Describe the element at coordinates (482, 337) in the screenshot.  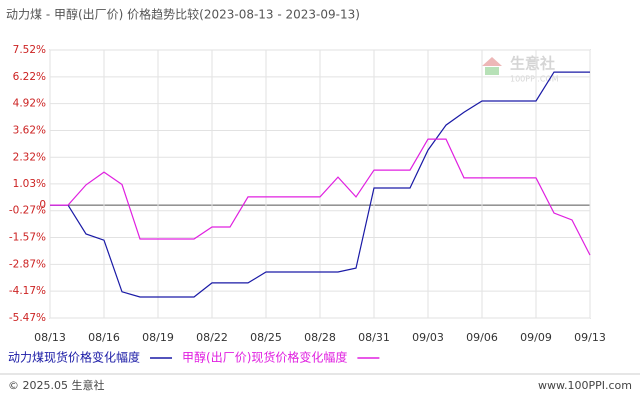
I see `x-tick-label: 09/06` at that location.